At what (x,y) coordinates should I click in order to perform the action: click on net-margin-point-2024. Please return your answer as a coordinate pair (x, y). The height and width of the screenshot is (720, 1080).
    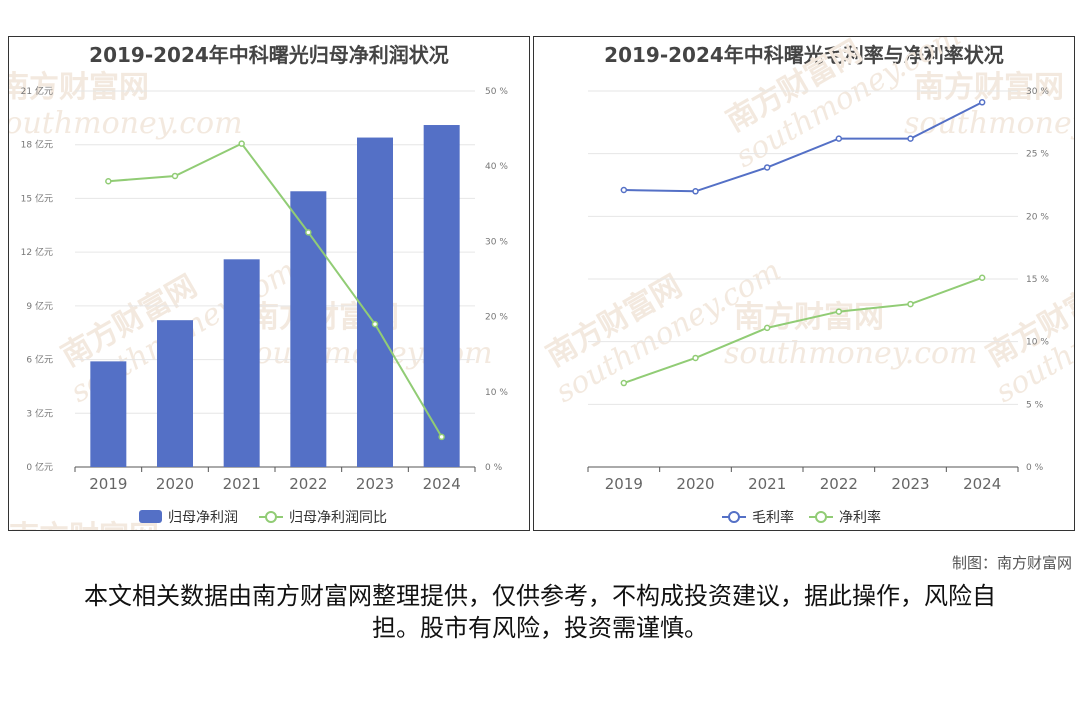
    Looking at the image, I should click on (982, 277).